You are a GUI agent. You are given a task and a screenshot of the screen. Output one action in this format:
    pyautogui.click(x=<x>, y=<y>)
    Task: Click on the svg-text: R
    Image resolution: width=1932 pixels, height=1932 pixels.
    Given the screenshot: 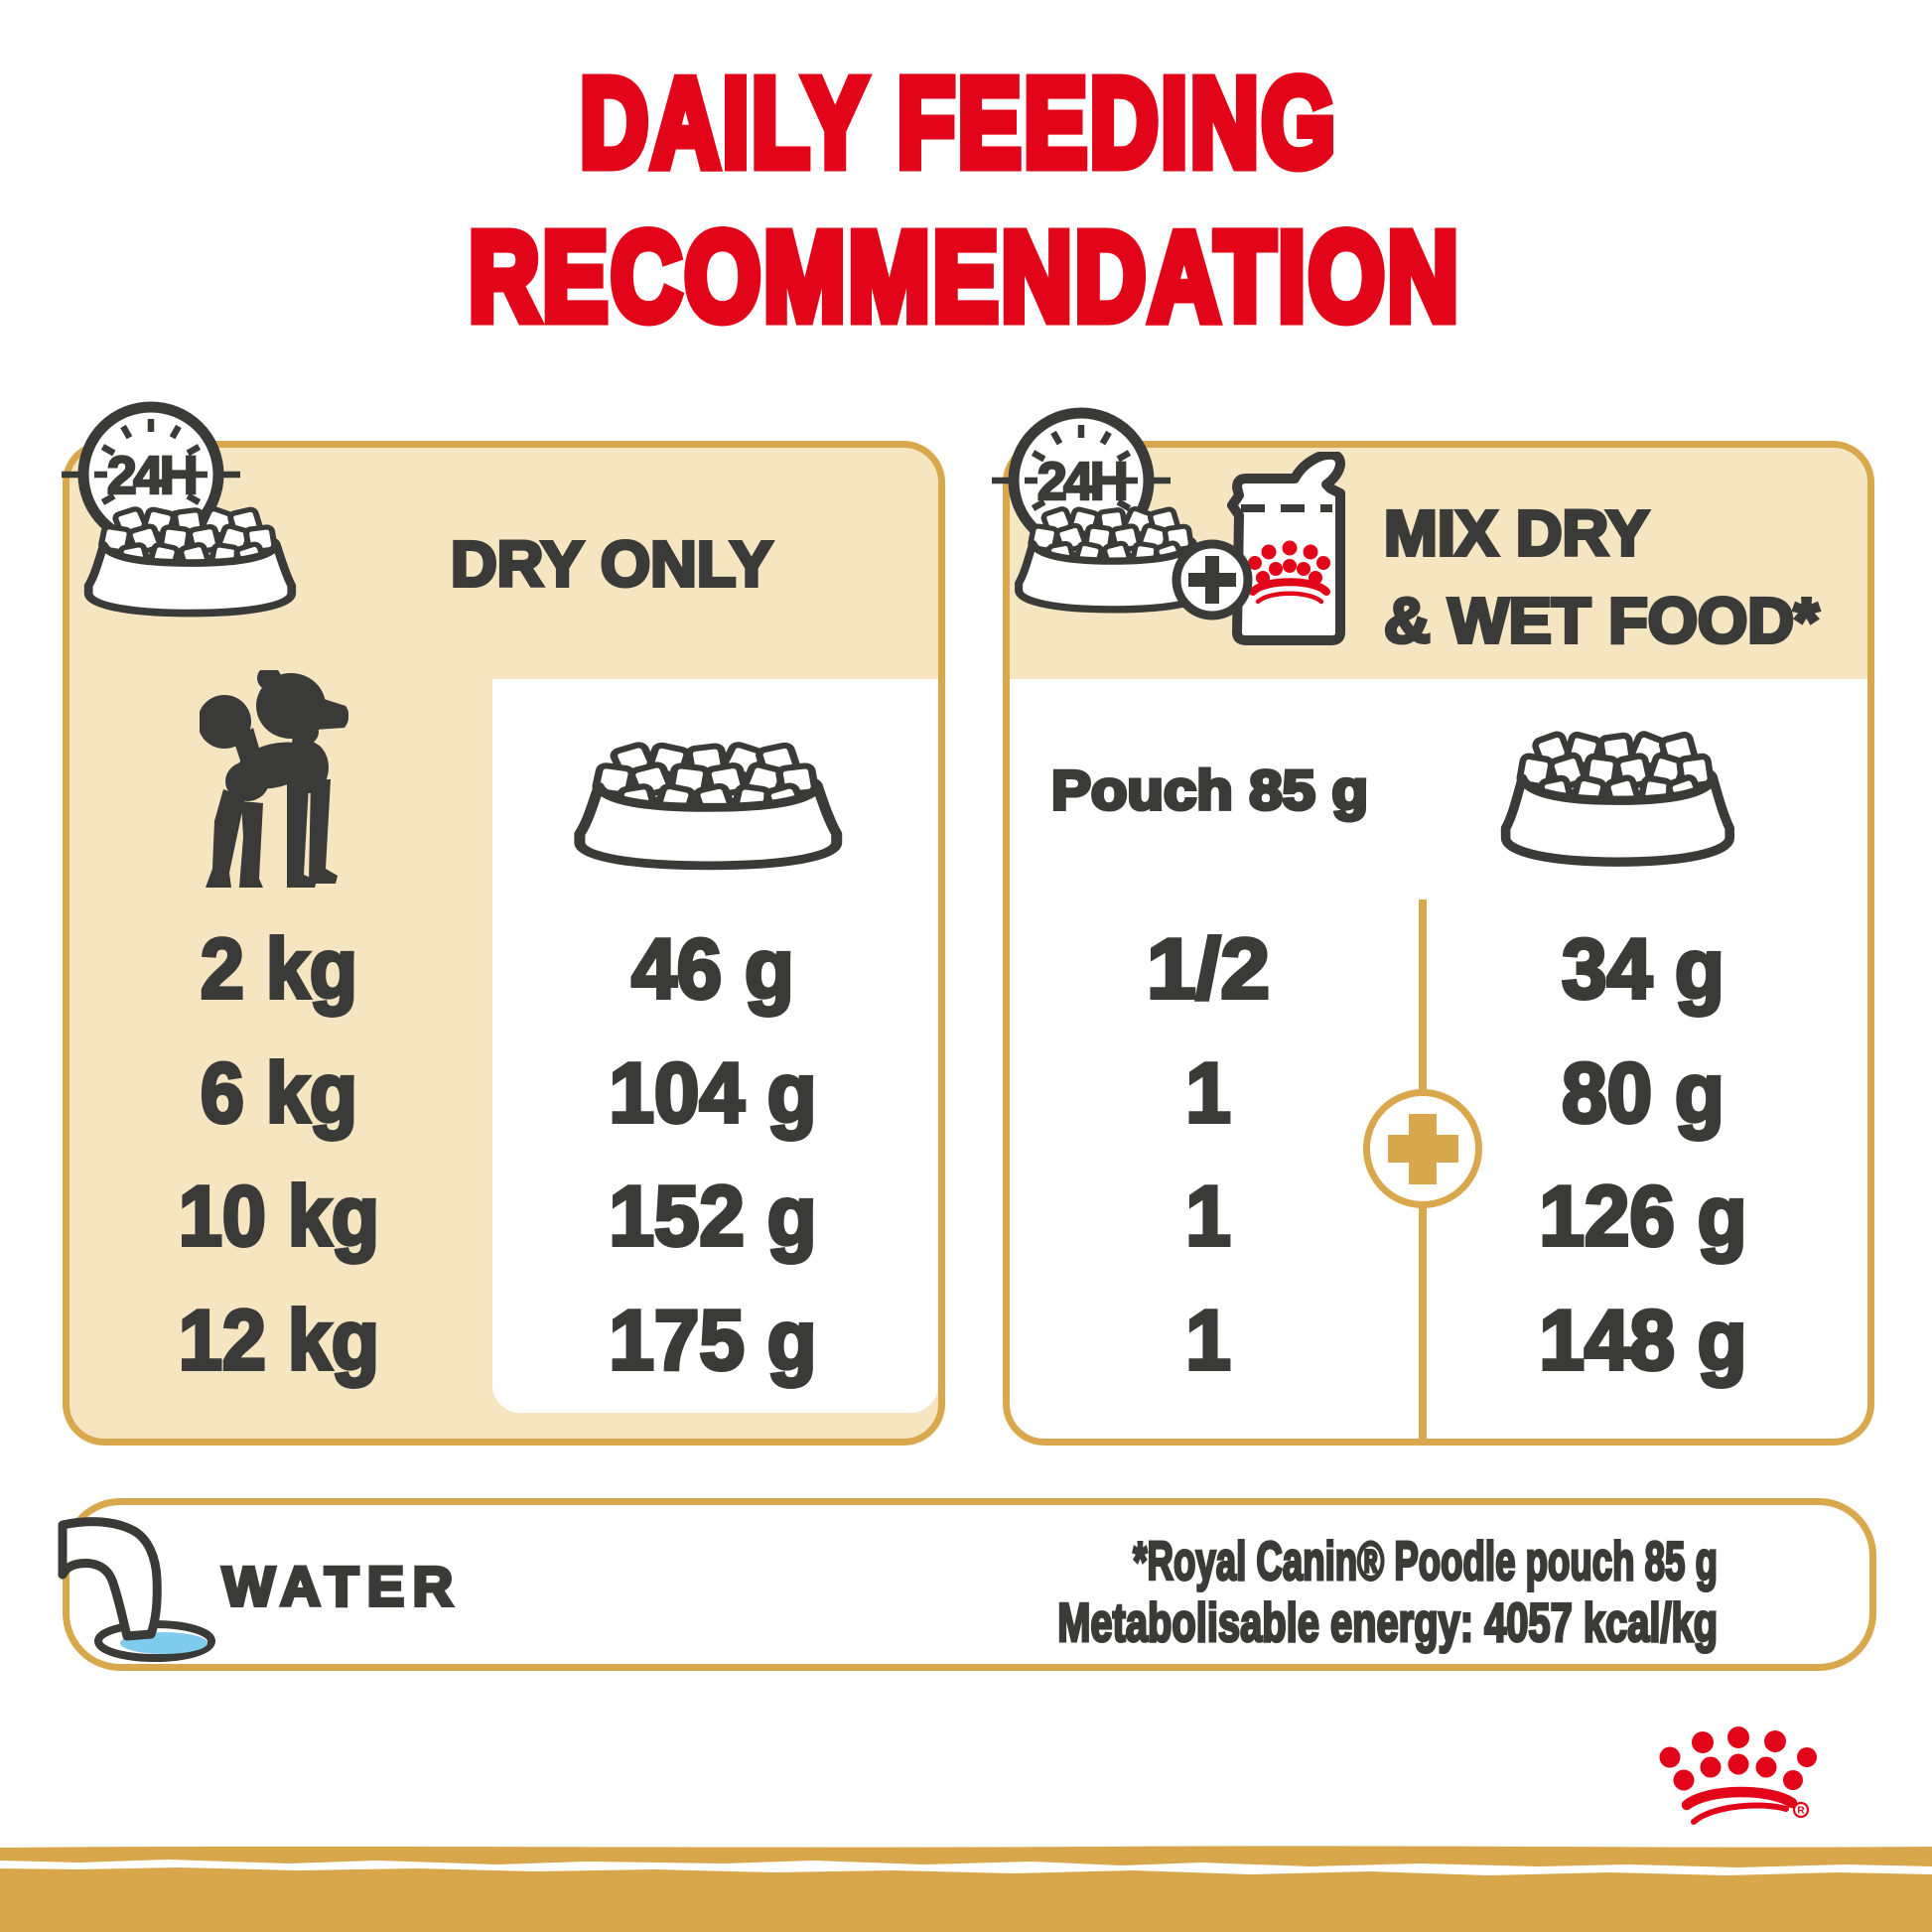 What is the action you would take?
    pyautogui.click(x=1801, y=1810)
    